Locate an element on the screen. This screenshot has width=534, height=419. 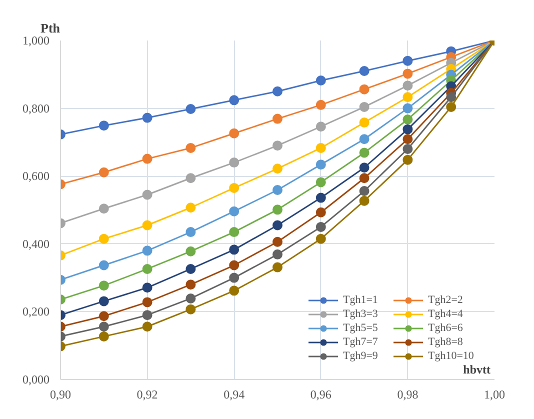
x-tick-label: 0,98 is located at coordinates (407, 395).